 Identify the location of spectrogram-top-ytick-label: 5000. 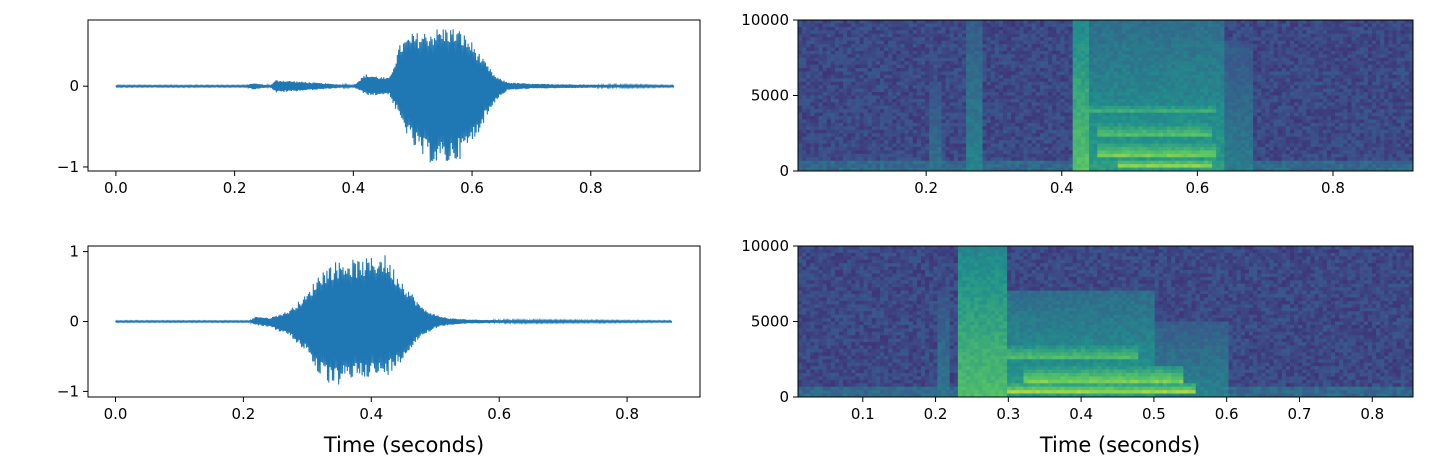
(770, 96).